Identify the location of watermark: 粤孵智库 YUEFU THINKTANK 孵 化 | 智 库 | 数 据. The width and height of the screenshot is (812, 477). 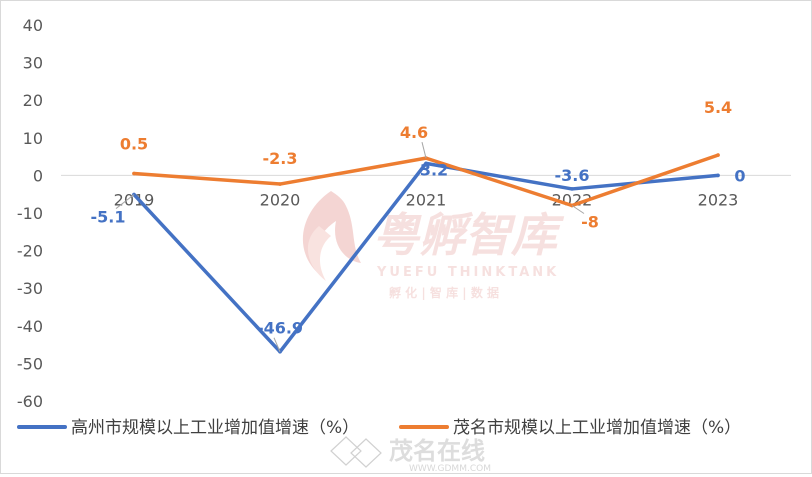
(433, 245).